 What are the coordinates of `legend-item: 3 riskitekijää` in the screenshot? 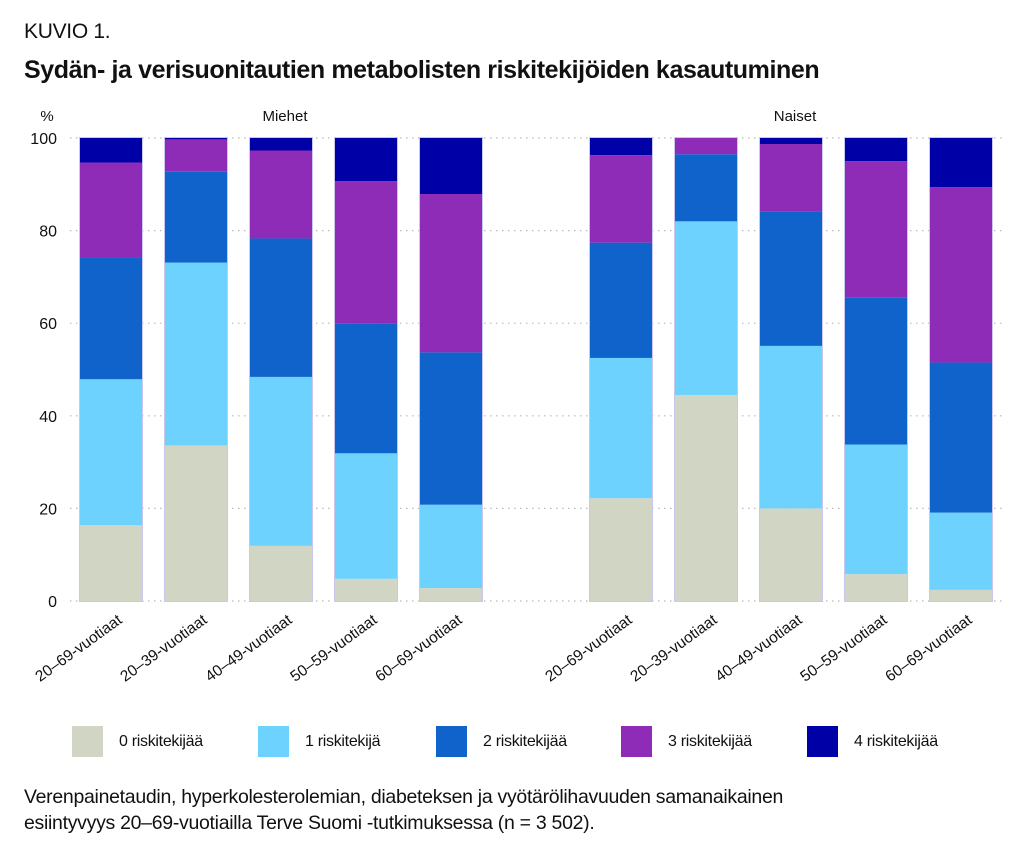 It's located at (686, 741).